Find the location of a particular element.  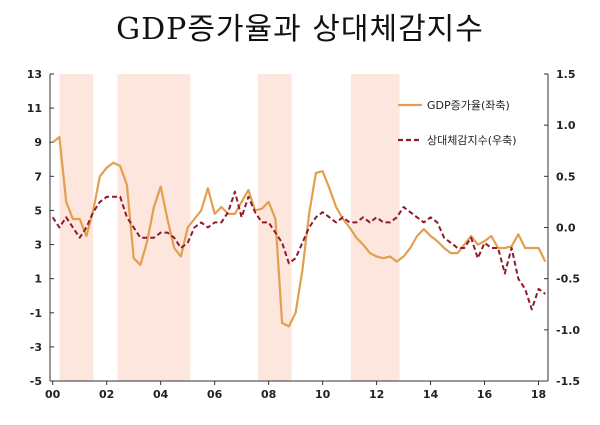

left-tick-label: -3 is located at coordinates (36, 347).